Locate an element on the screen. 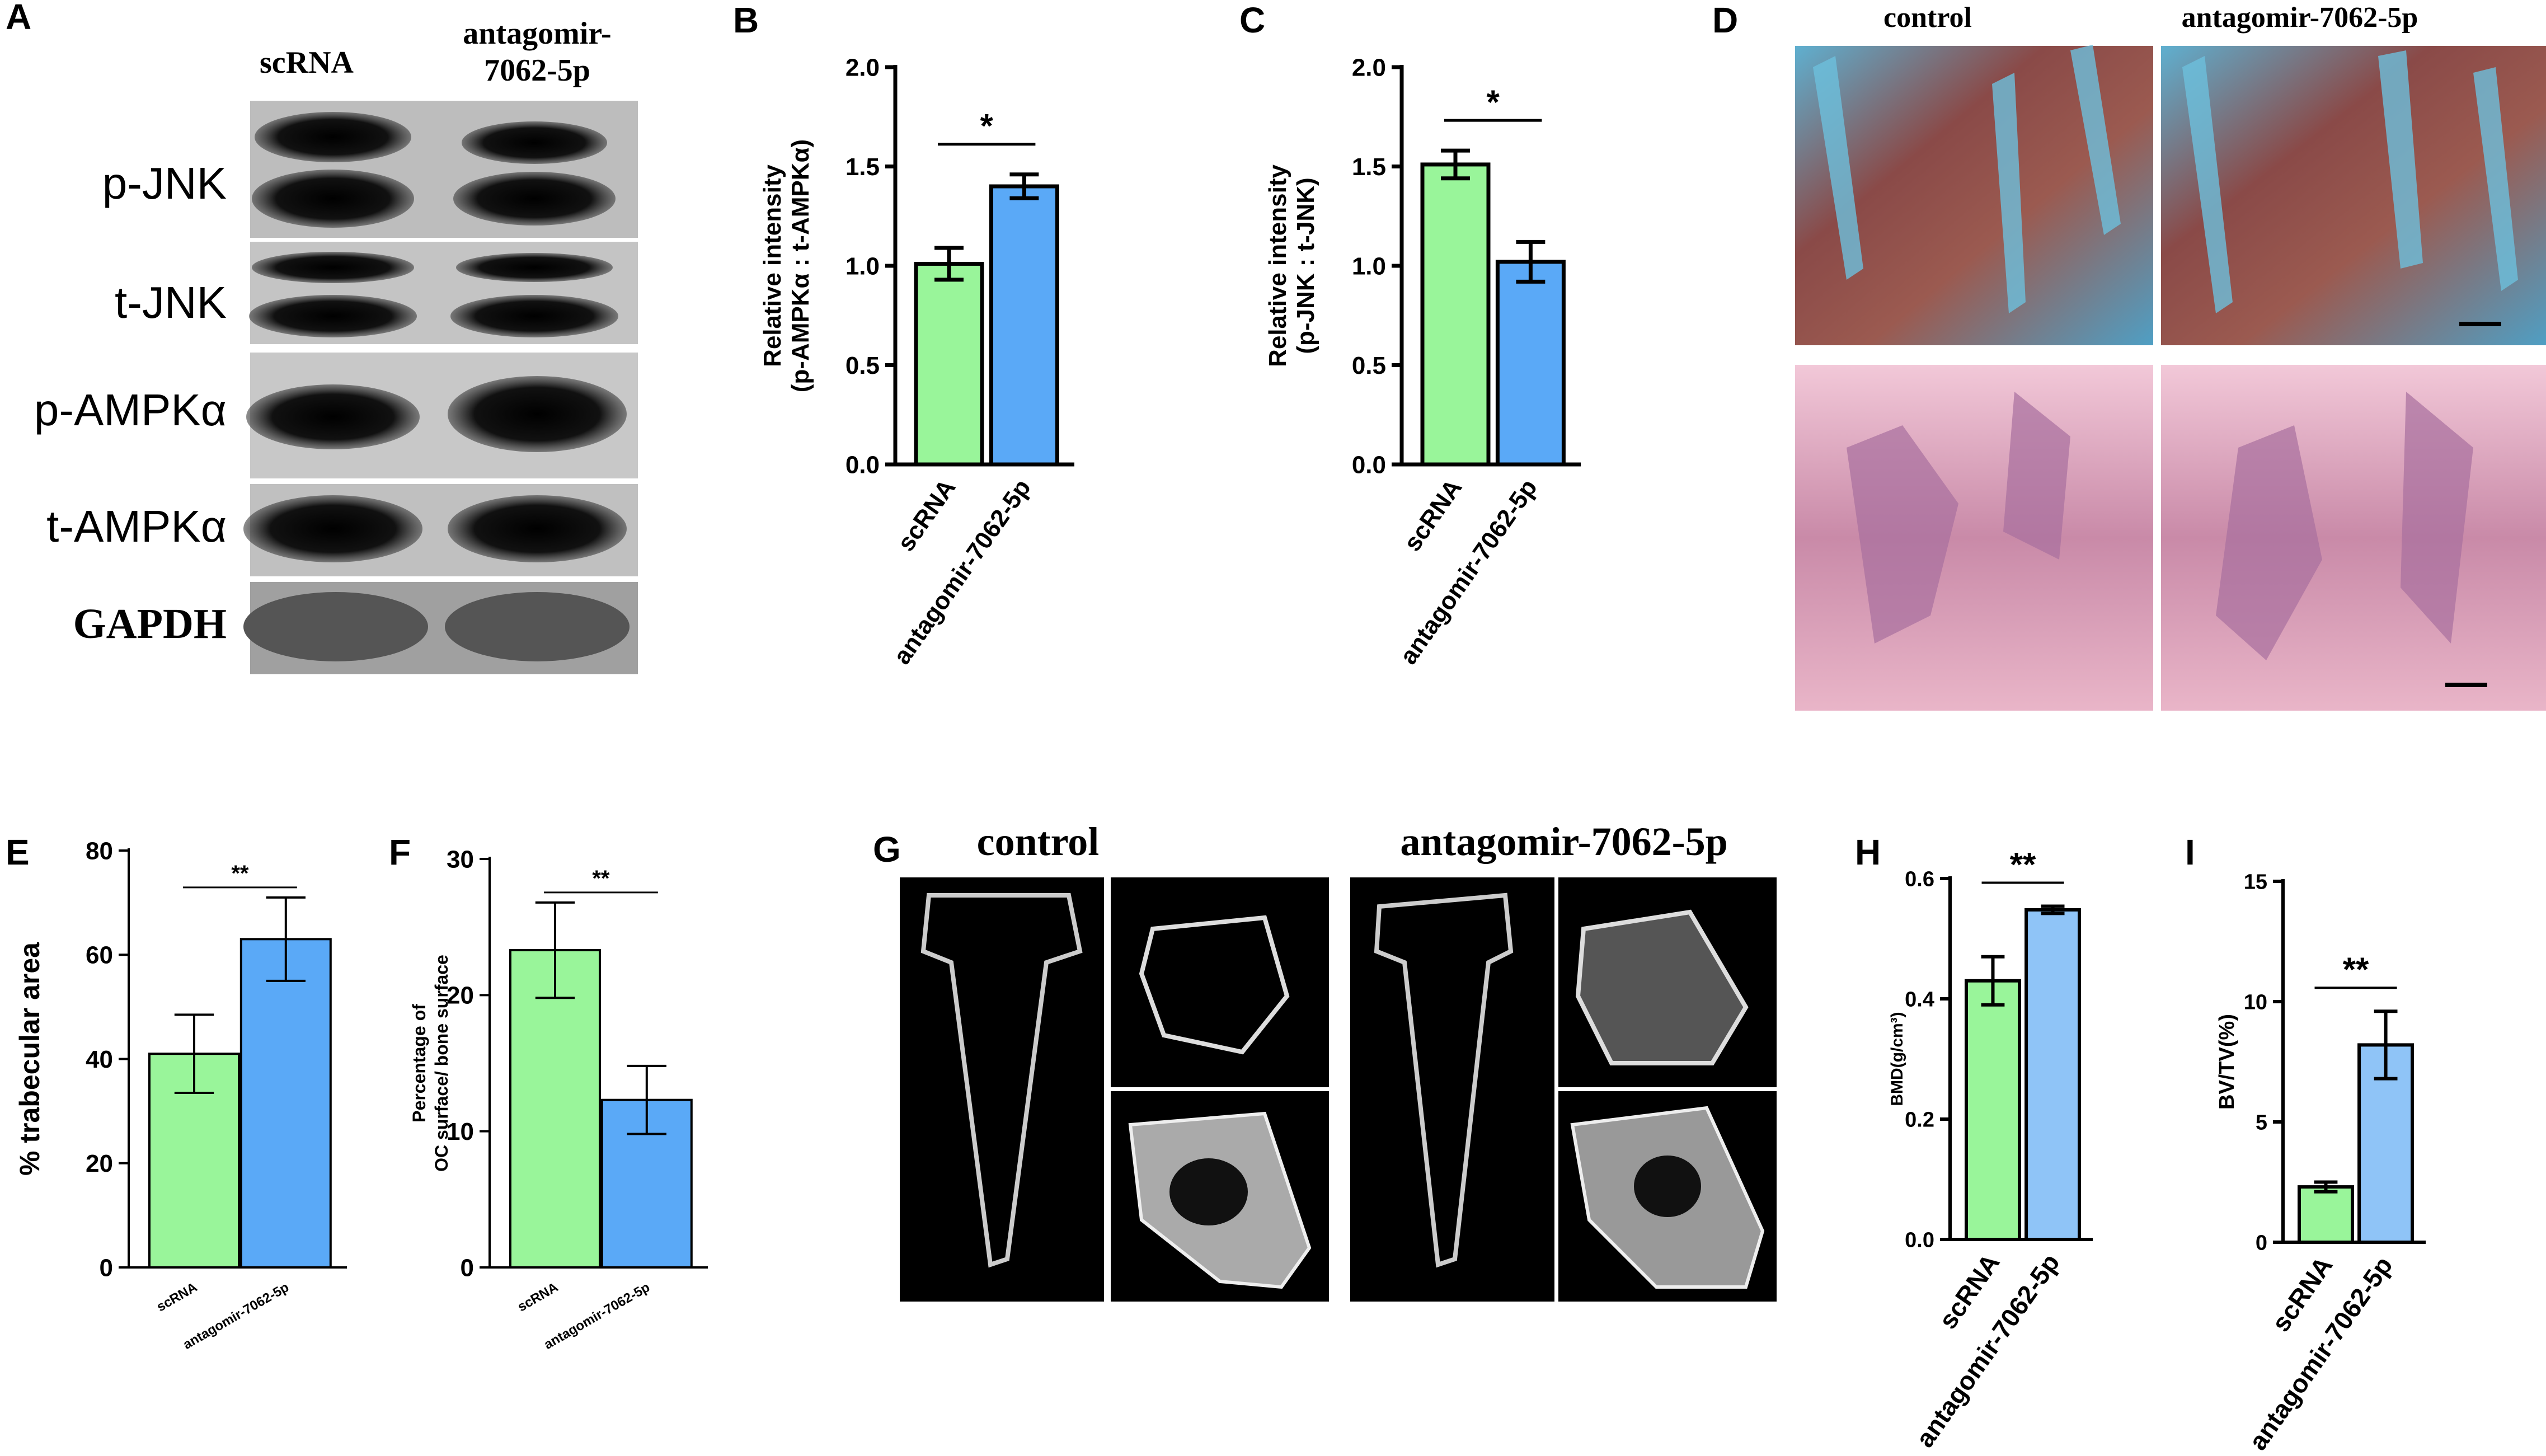 The image size is (2546, 1456). y-axis-label-line2: (p-AMPKα : t-AMPKα) is located at coordinates (800, 265).